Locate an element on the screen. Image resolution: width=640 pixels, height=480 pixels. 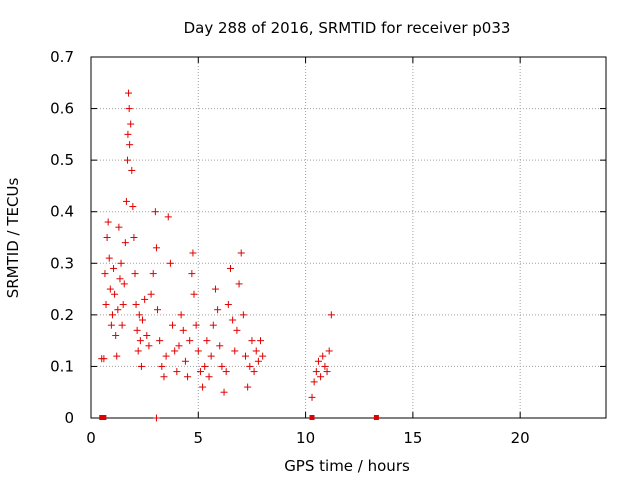
y-tick-label: 0.3 is located at coordinates (62, 263).